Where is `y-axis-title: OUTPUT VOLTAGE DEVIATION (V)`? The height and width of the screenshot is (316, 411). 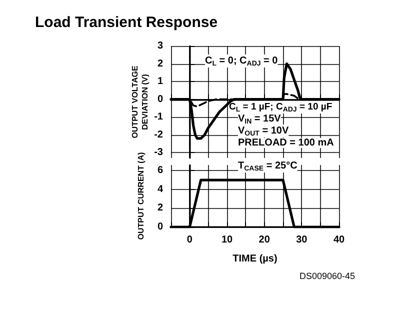 y-axis-title: OUTPUT VOLTAGE DEVIATION (V) is located at coordinates (140, 101).